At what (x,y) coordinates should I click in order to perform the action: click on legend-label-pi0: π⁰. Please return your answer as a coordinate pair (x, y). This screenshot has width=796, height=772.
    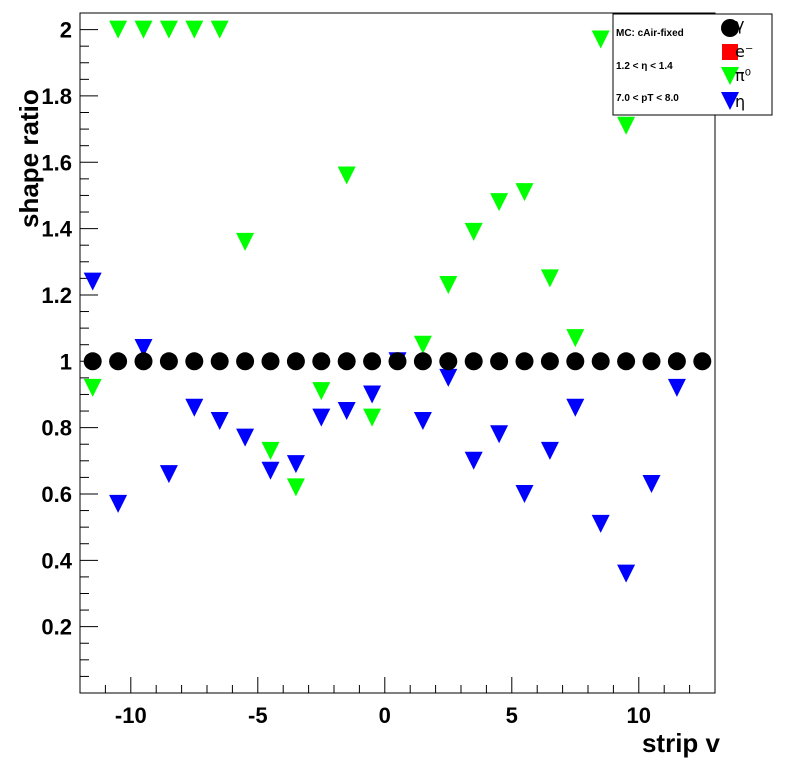
    Looking at the image, I should click on (743, 75).